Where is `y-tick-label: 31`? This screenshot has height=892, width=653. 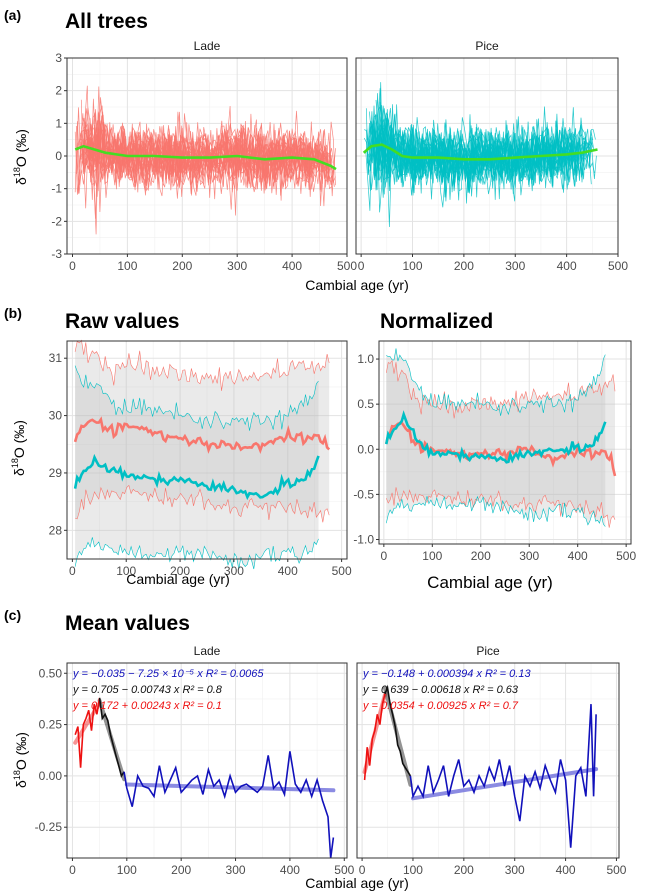 y-tick-label: 31 is located at coordinates (56, 358).